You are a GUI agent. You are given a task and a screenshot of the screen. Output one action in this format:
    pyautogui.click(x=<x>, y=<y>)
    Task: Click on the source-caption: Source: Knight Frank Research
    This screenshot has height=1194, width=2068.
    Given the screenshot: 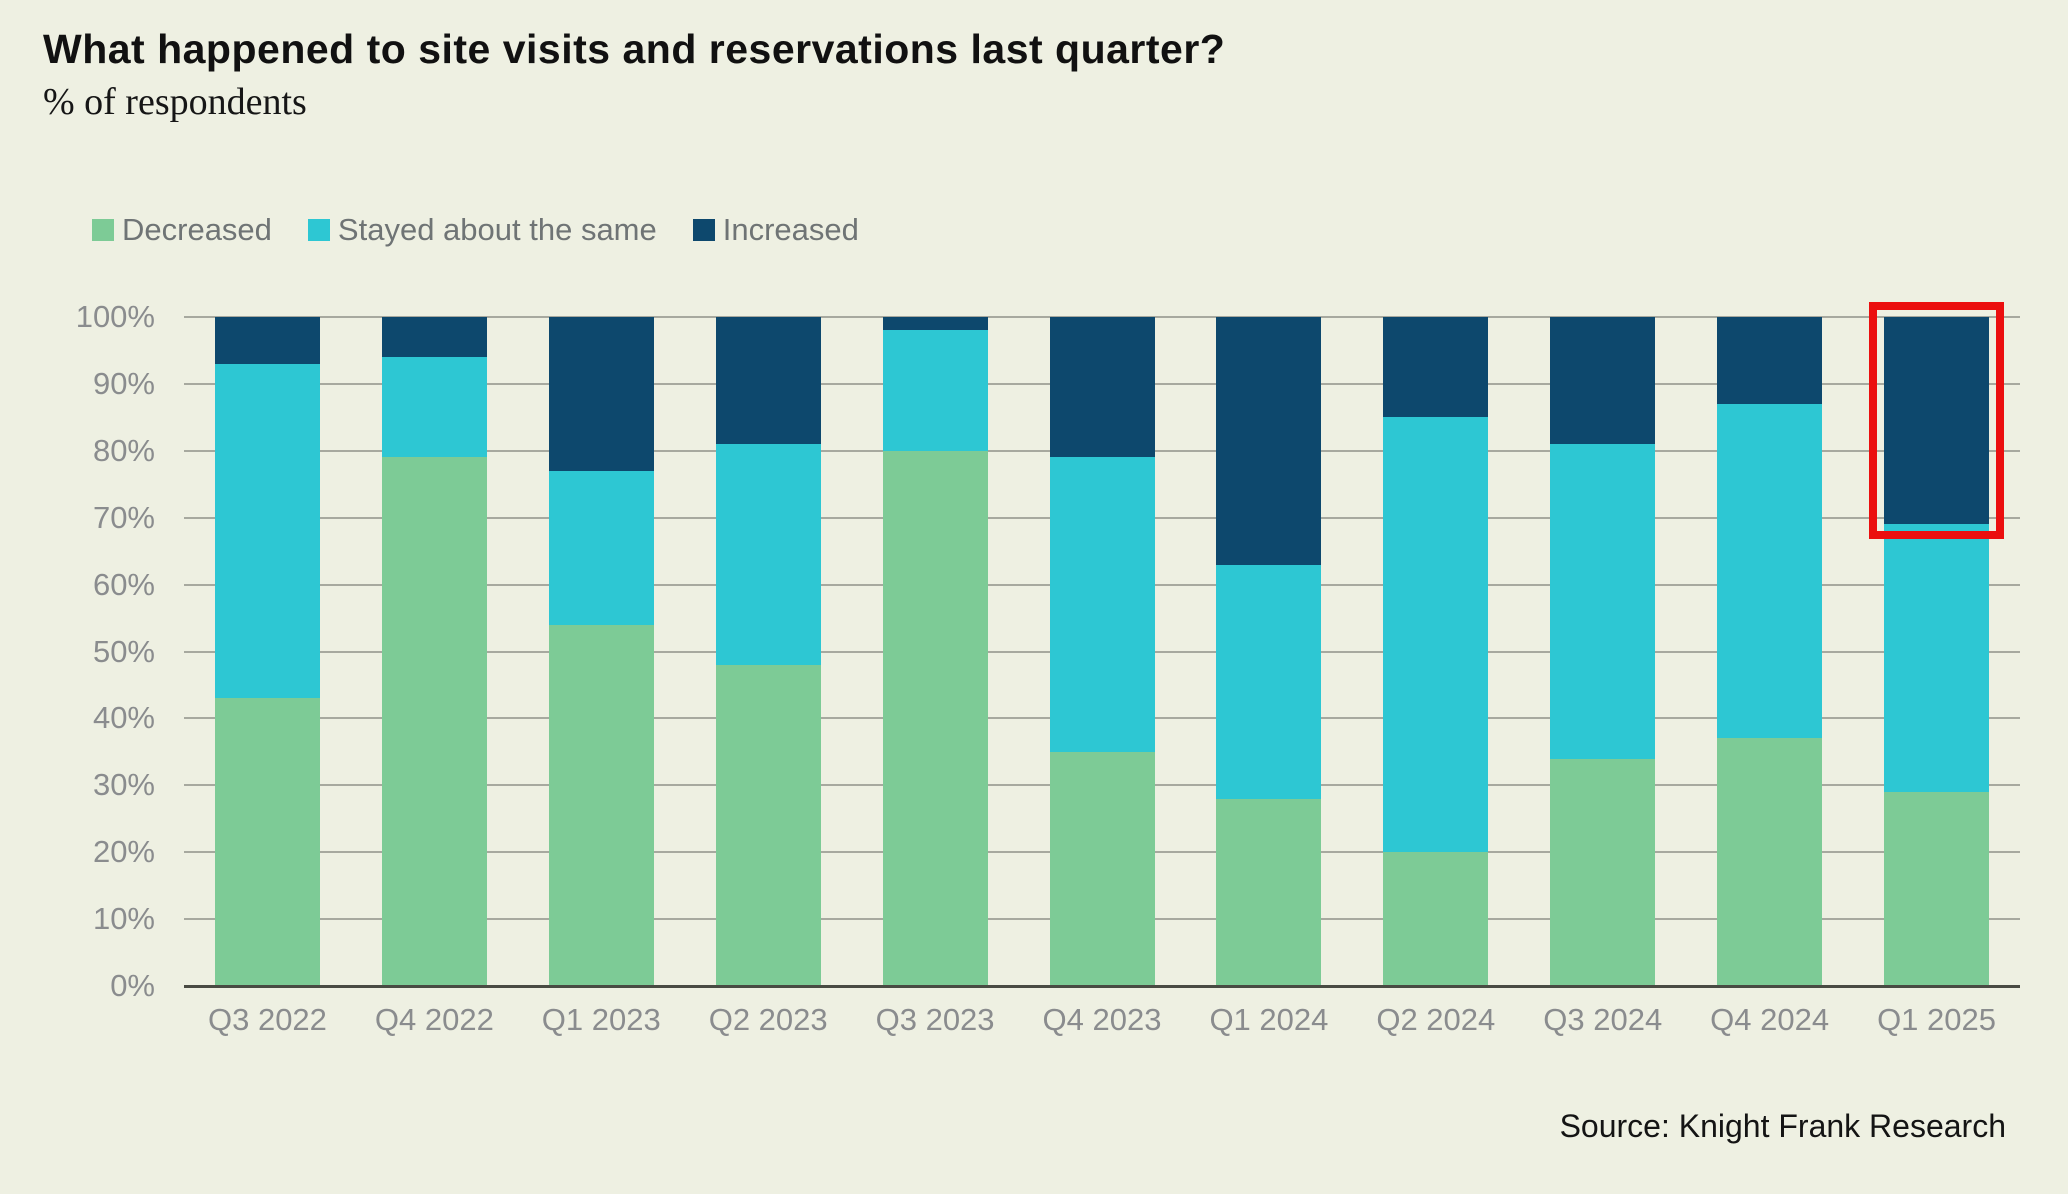 What is the action you would take?
    pyautogui.click(x=1782, y=1126)
    